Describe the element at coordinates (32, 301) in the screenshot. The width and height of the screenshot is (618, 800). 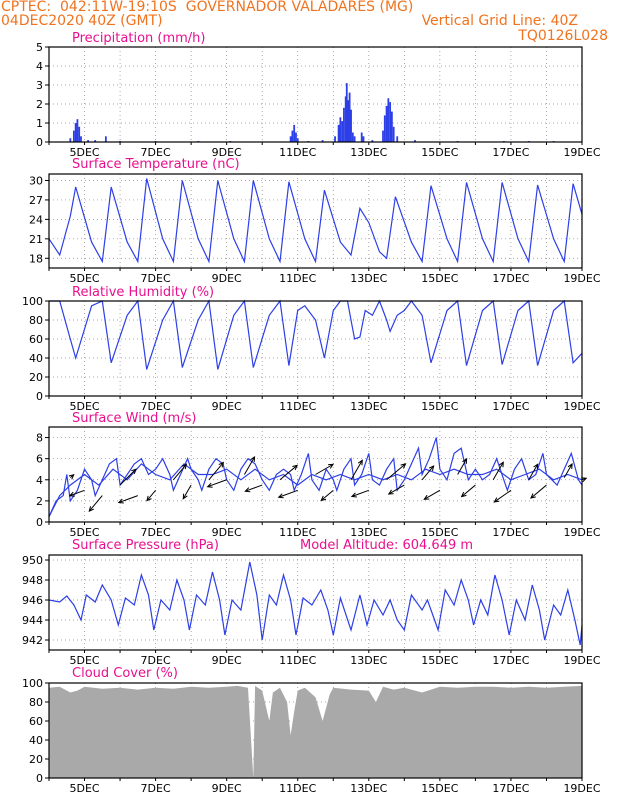
I see `y-tick-label: 100` at that location.